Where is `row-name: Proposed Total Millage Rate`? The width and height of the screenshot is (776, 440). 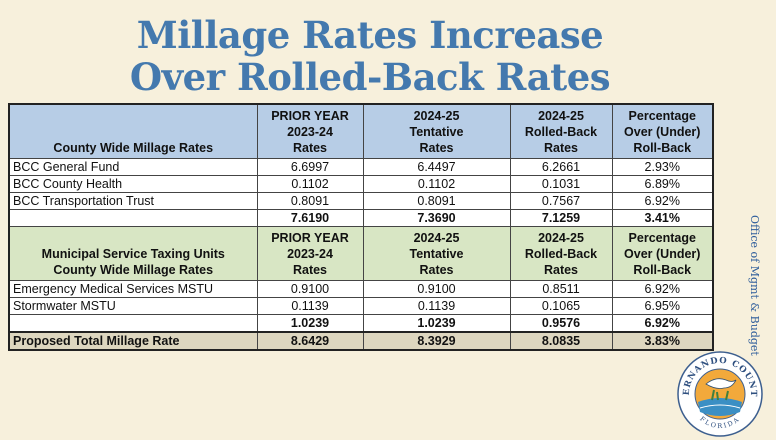
row-name: Proposed Total Millage Rate is located at coordinates (133, 341).